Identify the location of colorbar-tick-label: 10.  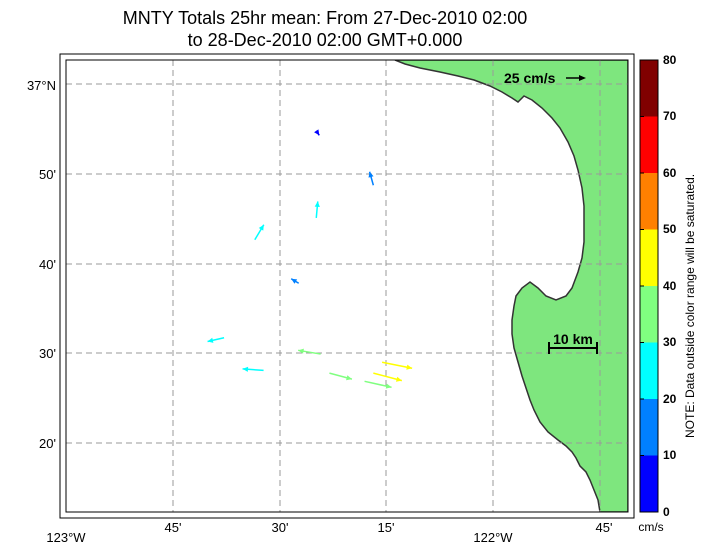
(670, 455).